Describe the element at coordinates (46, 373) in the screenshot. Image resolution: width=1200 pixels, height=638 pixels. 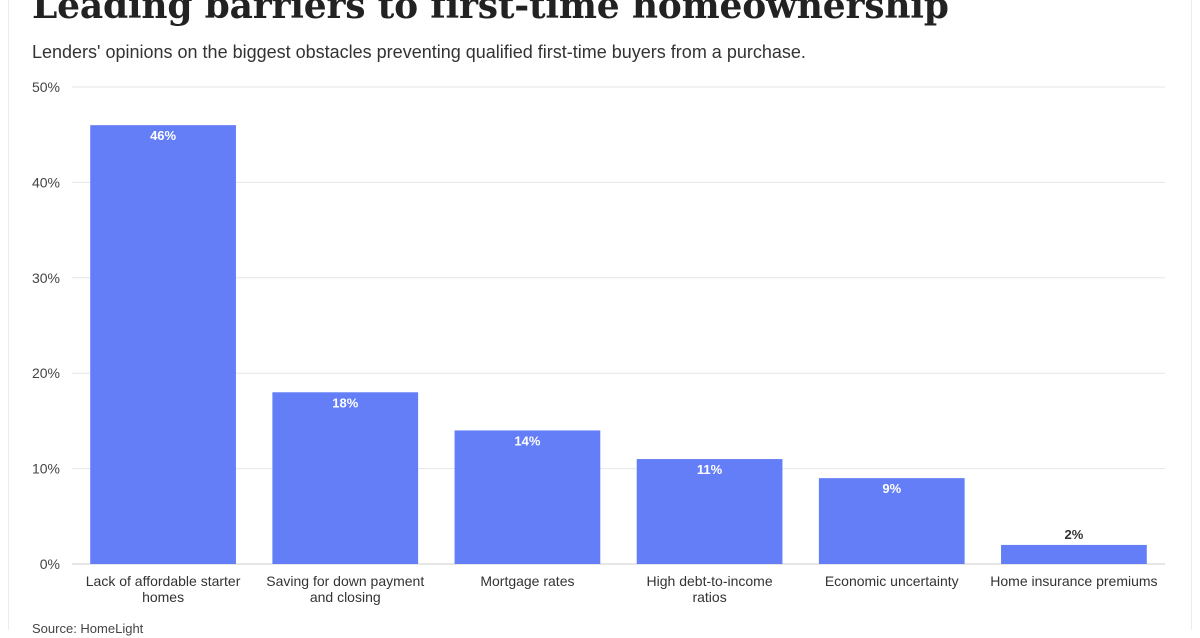
I see `y-tick-label: 20%` at that location.